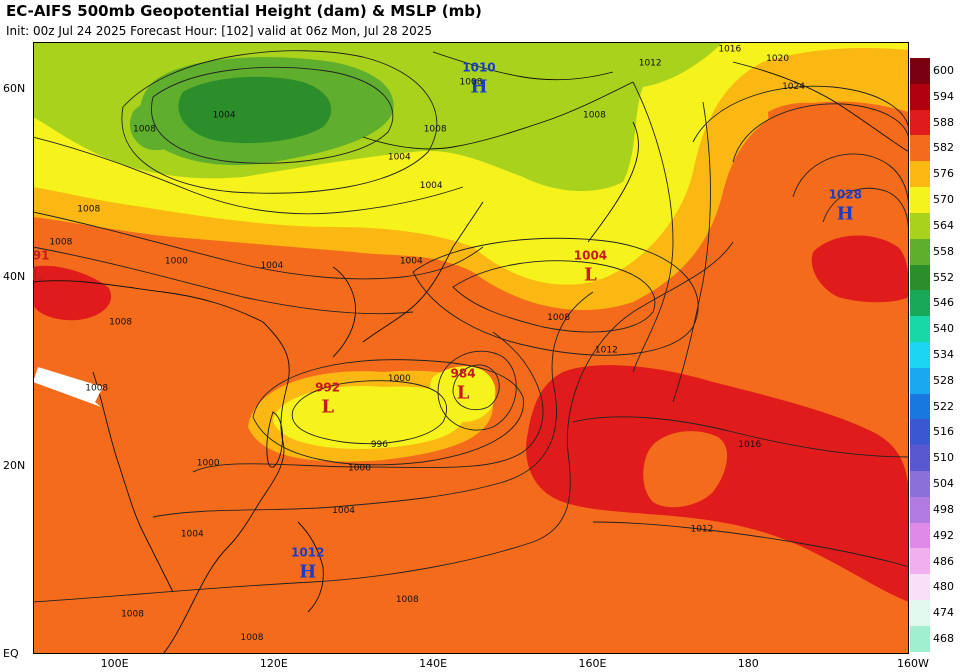 The image size is (960, 672). What do you see at coordinates (157, 127) in the screenshot?
I see `height-fill-558-b` at bounding box center [157, 127].